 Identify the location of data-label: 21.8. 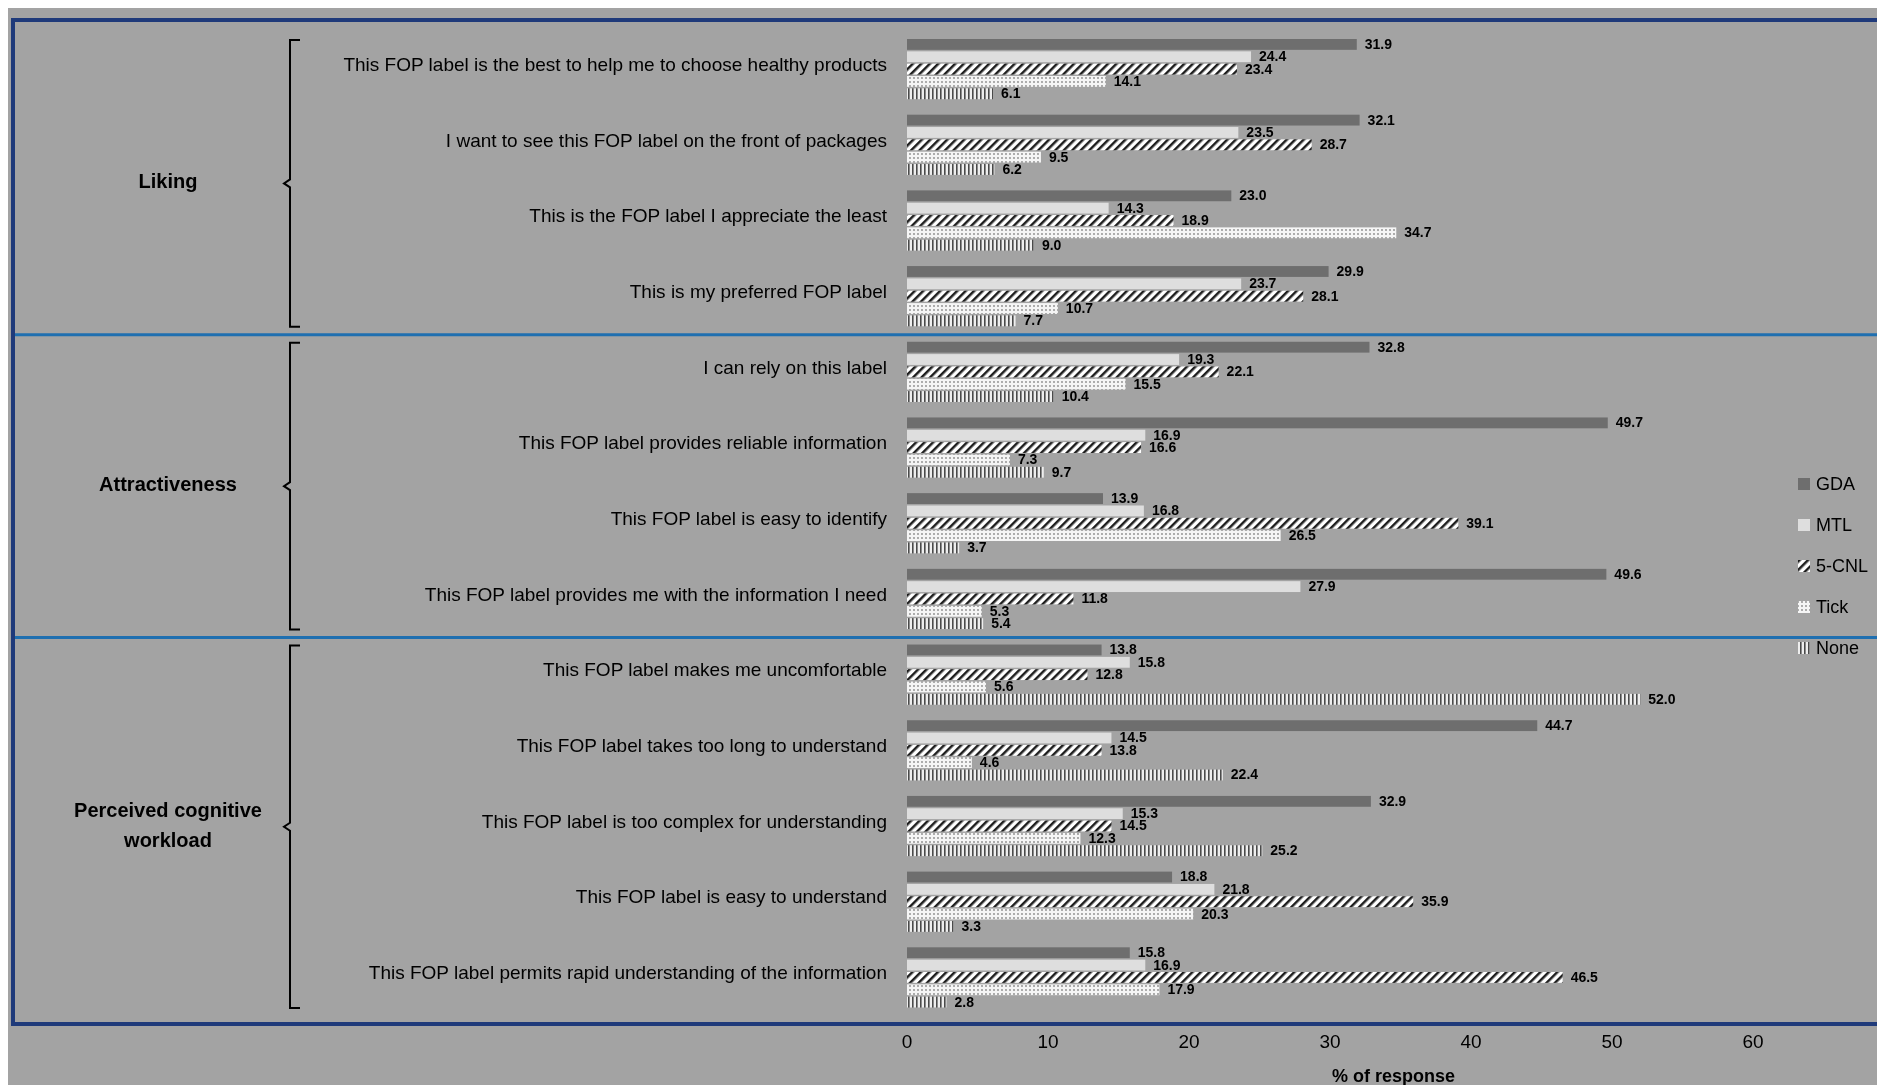
(1236, 888).